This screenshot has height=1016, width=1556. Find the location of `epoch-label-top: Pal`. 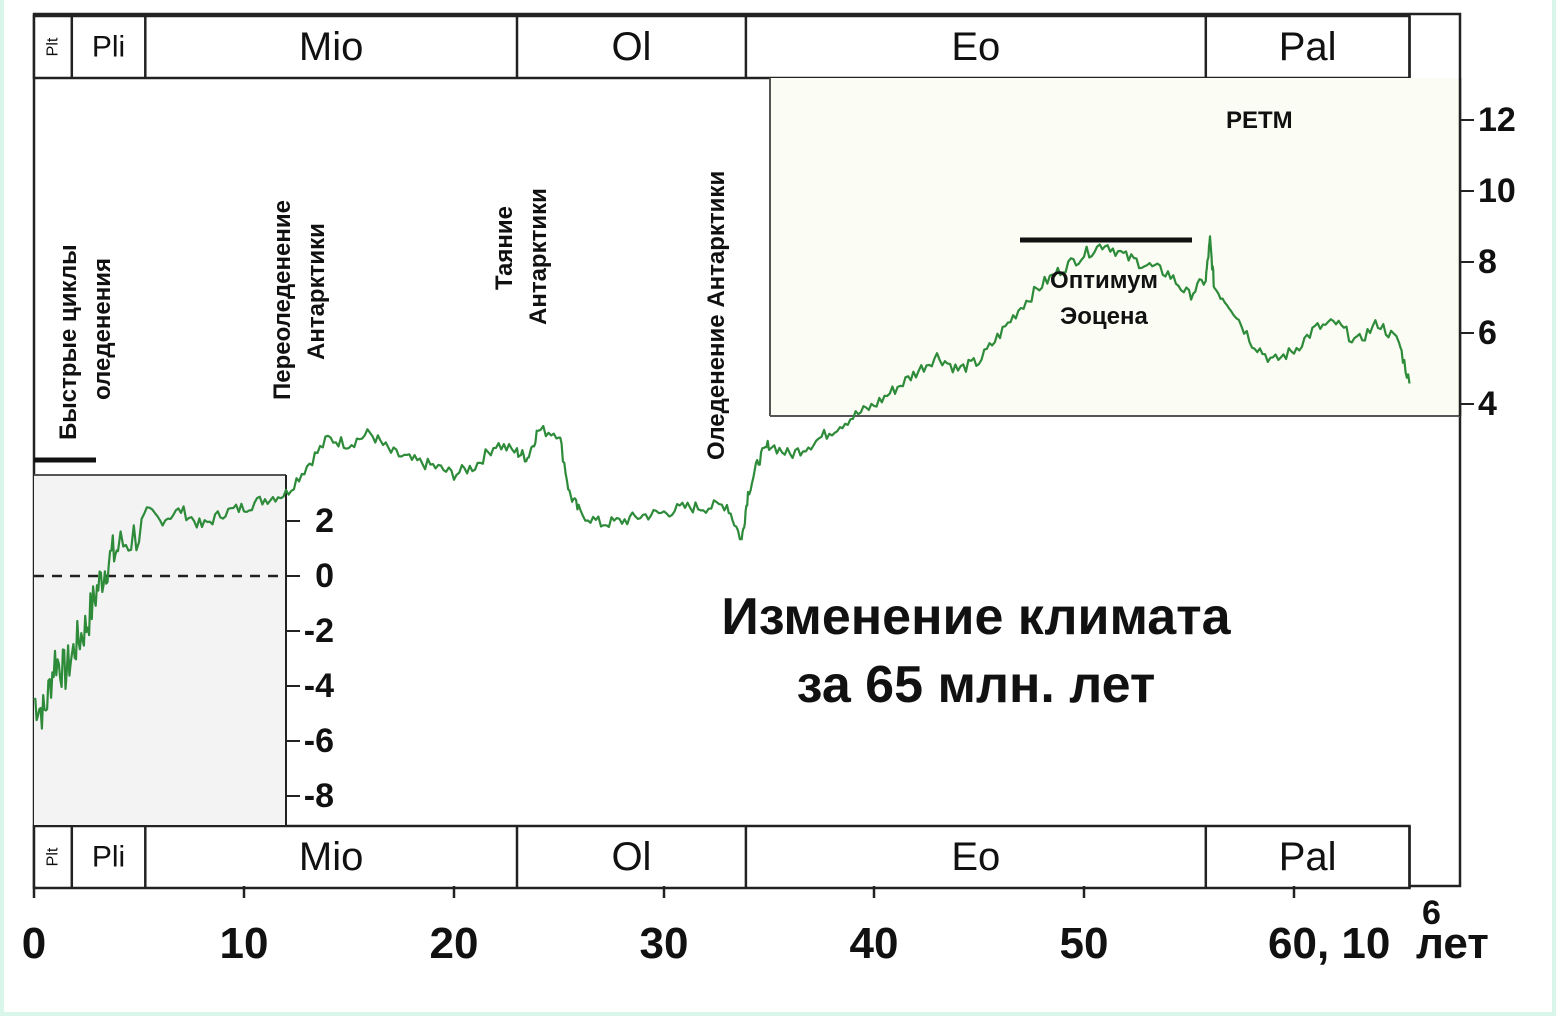

epoch-label-top: Pal is located at coordinates (1308, 47).